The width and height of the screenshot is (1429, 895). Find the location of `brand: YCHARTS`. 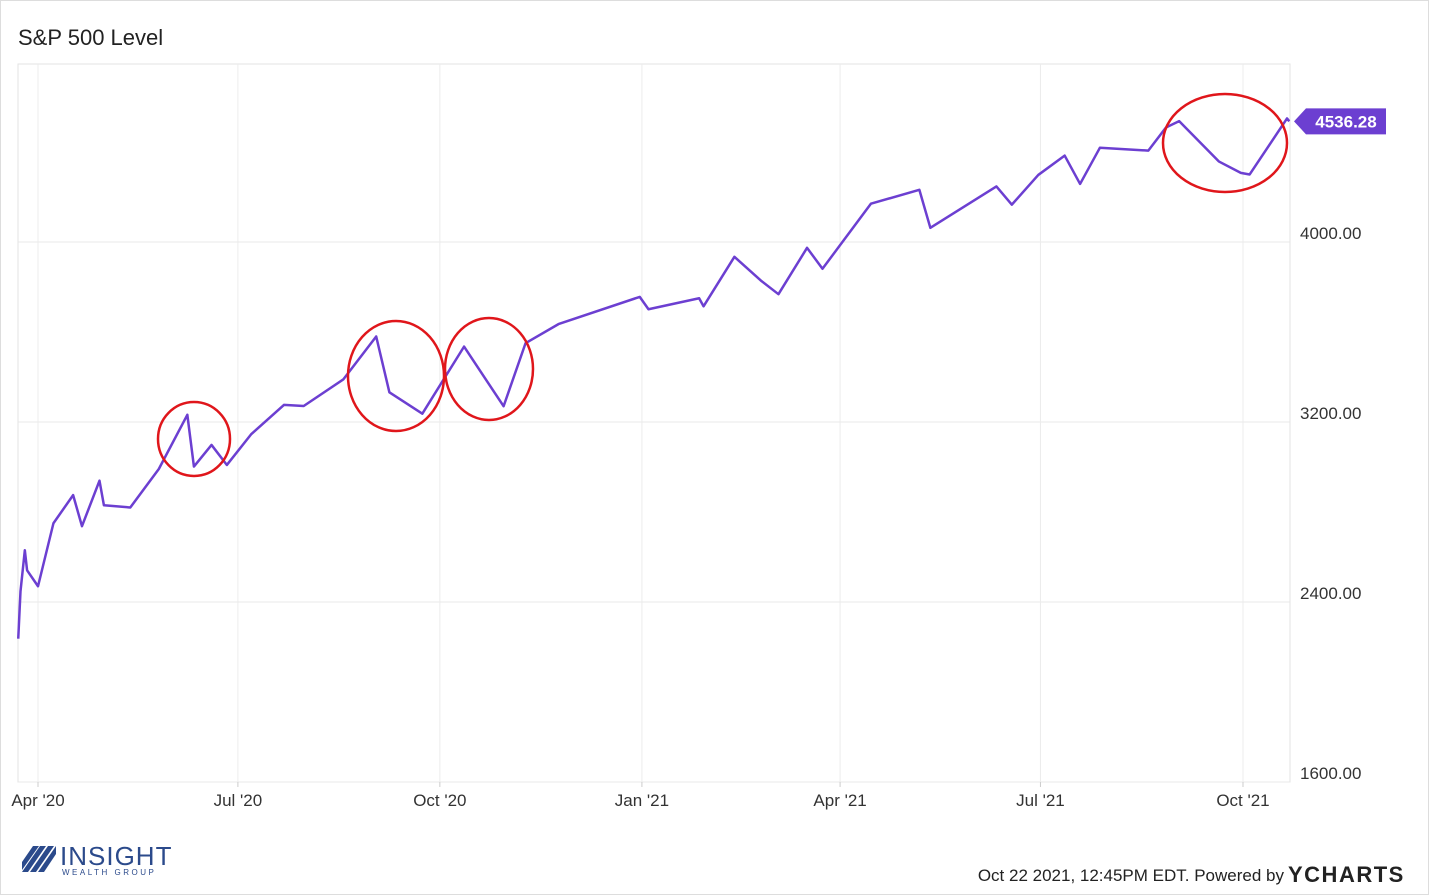

brand: YCHARTS is located at coordinates (1346, 874).